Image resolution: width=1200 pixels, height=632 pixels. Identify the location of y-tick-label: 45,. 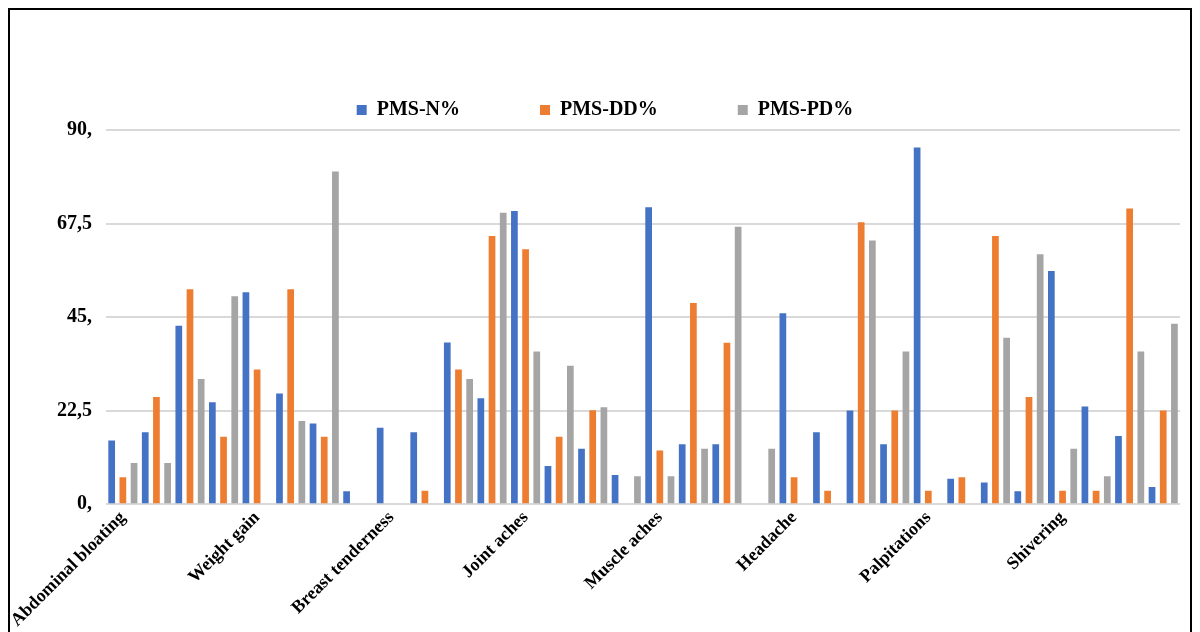
(80, 315).